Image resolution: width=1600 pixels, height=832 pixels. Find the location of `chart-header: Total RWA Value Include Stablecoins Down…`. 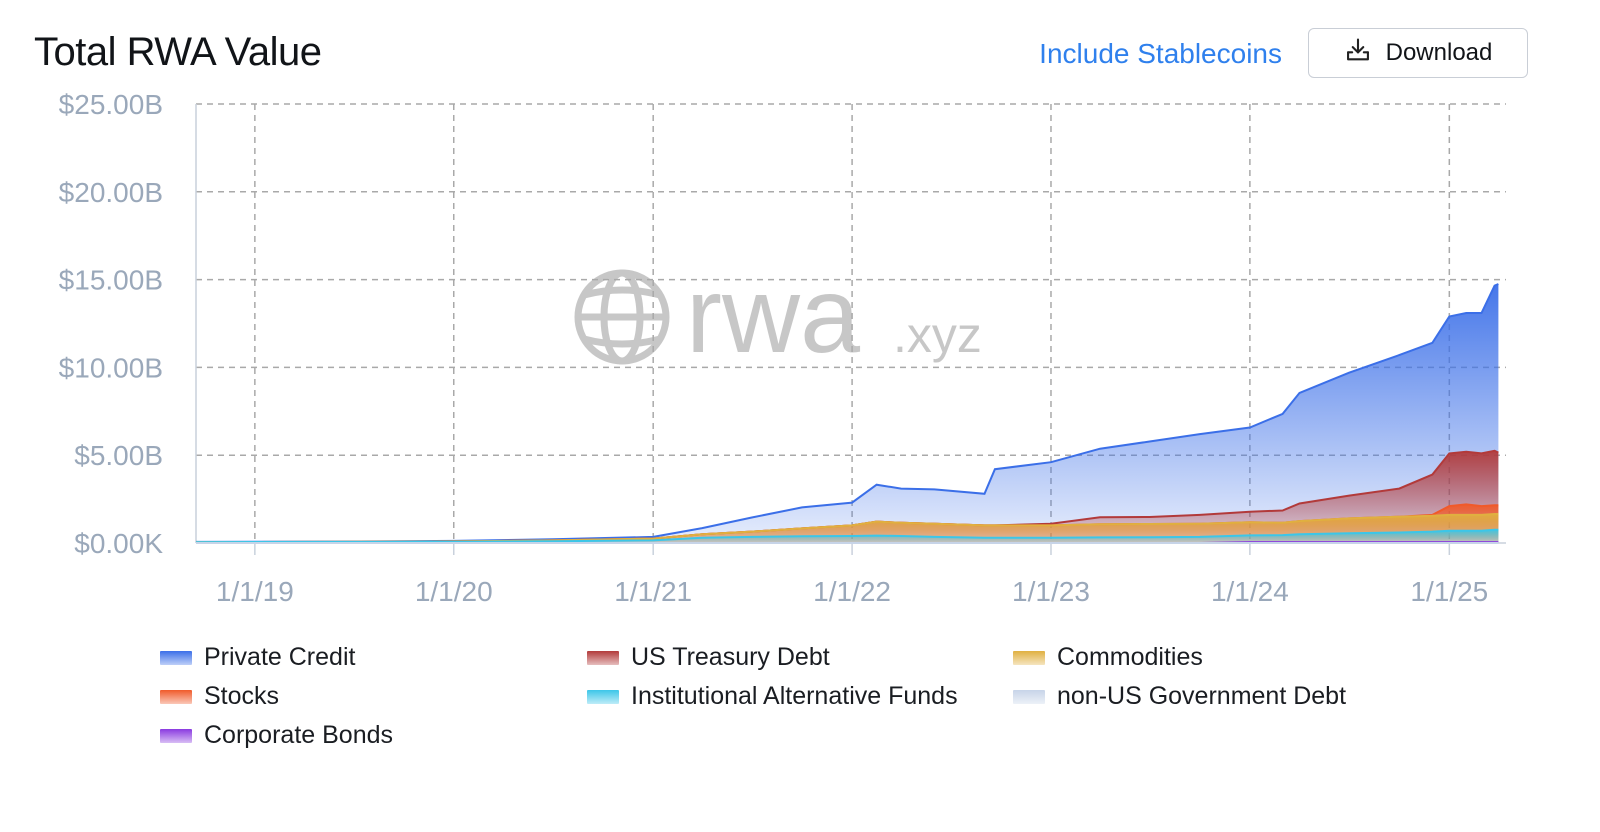

chart-header: Total RWA Value Include Stablecoins Down… is located at coordinates (800, 50).